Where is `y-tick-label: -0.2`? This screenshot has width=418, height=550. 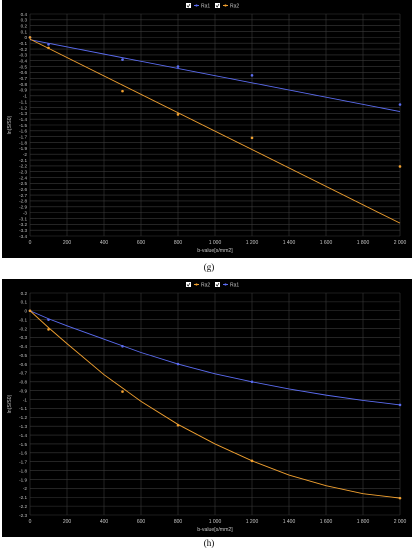
y-tick-label: -0.2 is located at coordinates (23, 328).